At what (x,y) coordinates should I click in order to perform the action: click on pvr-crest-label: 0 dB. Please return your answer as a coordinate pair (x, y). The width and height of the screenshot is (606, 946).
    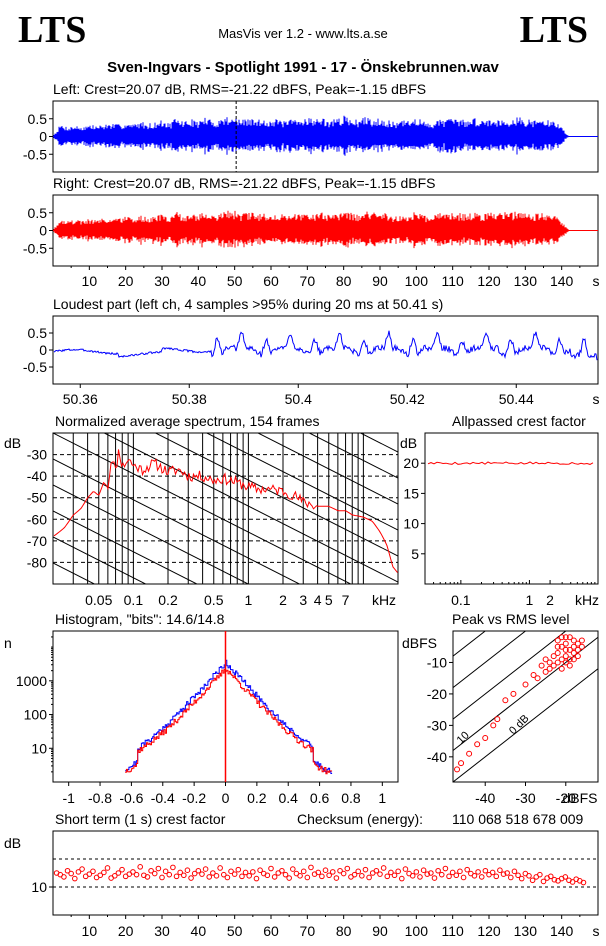
    Looking at the image, I should click on (519, 725).